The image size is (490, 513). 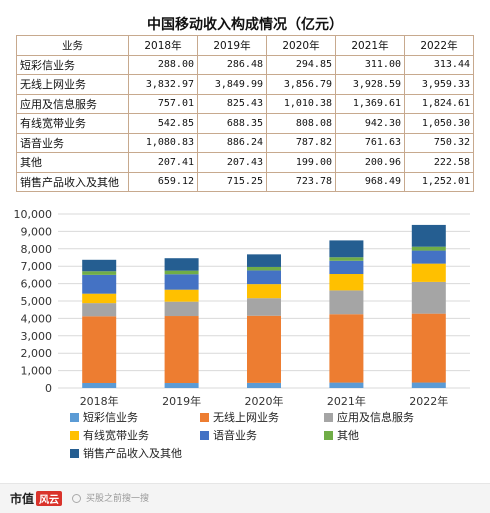 What do you see at coordinates (163, 45) in the screenshot?
I see `table-header-cell: 2018年` at bounding box center [163, 45].